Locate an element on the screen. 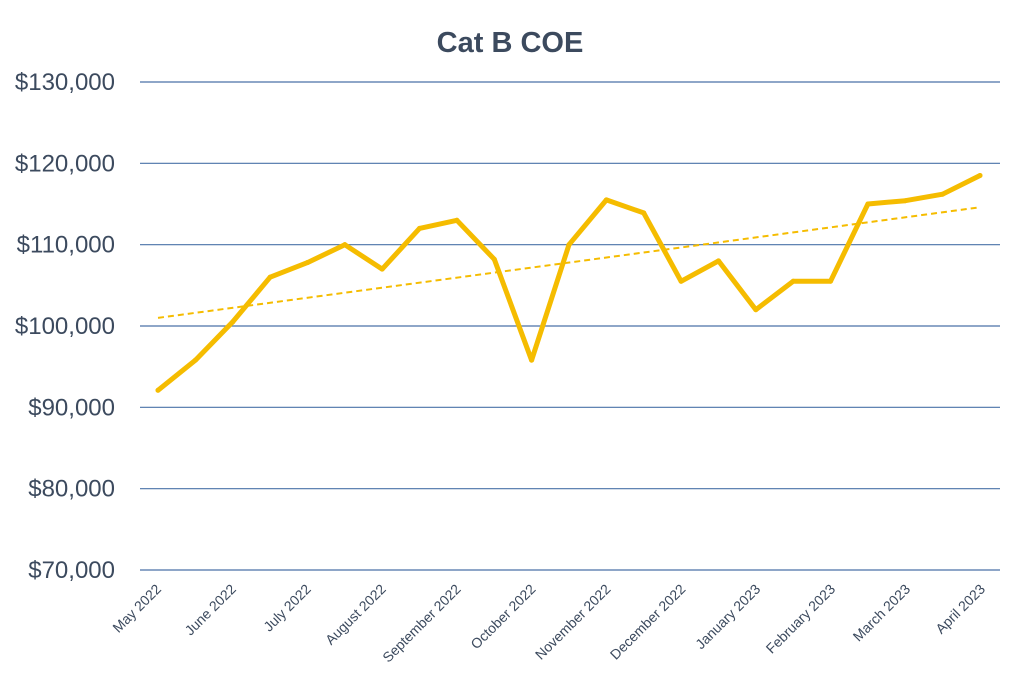  x-tick-label: May 2022 is located at coordinates (136, 608).